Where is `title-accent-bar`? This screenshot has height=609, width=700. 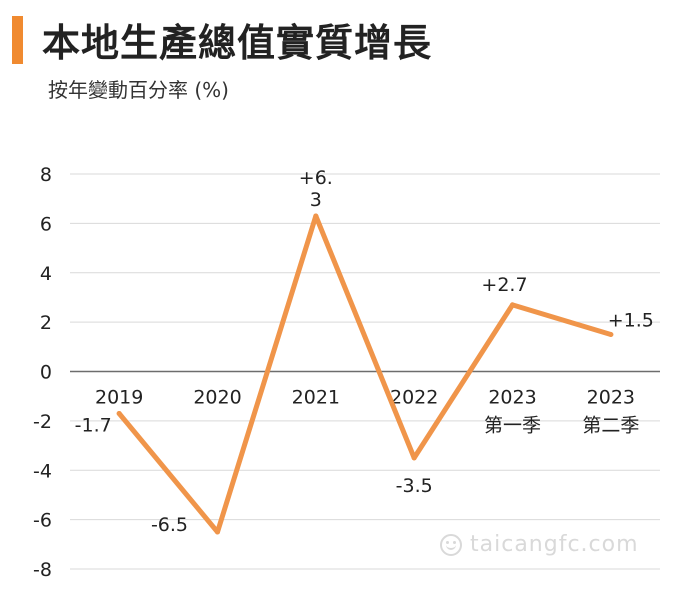
title-accent-bar is located at coordinates (17, 40).